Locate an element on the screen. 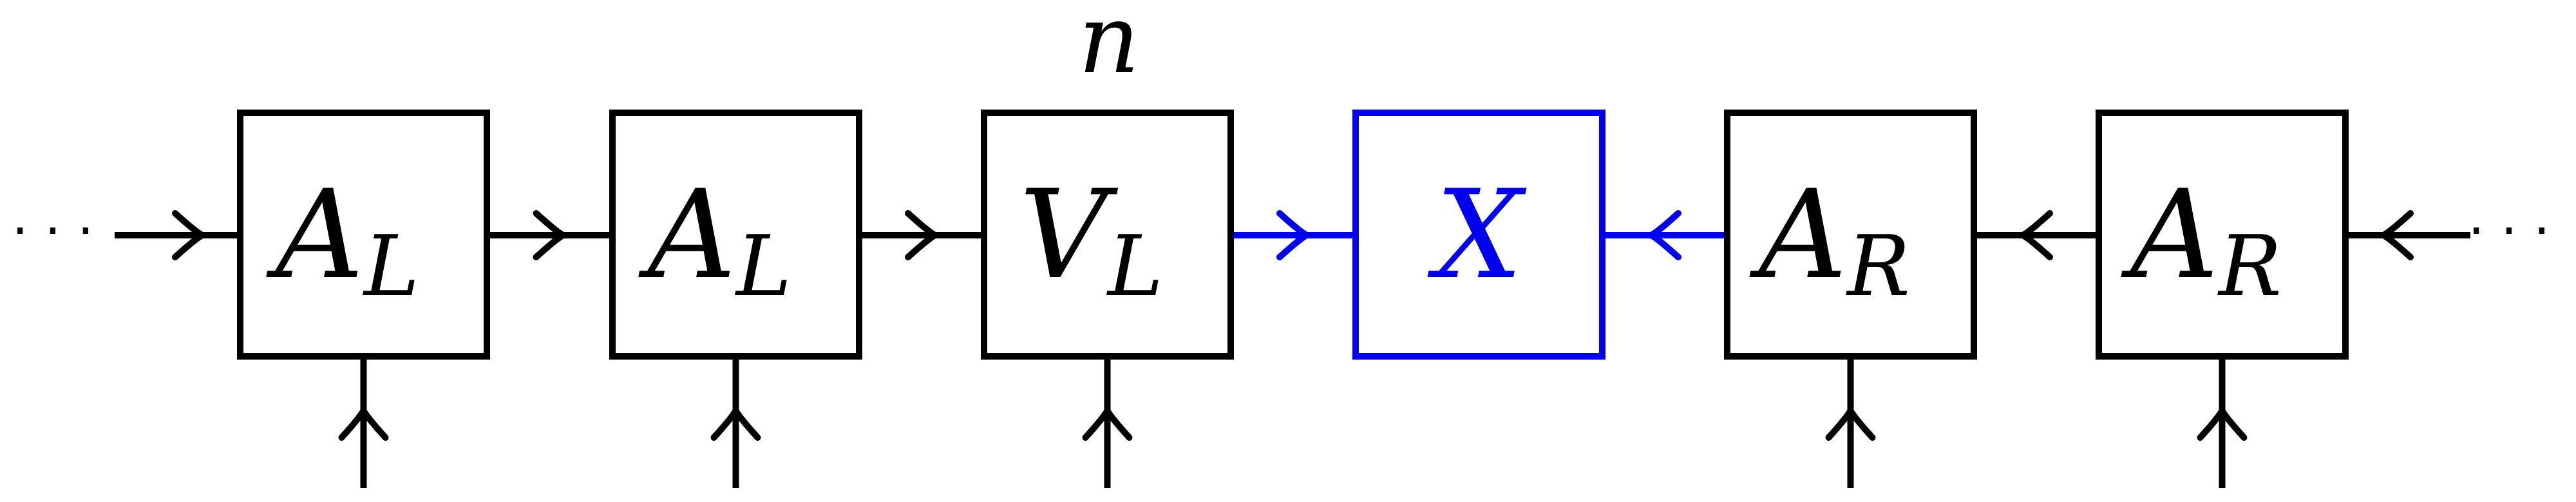 The image size is (2576, 502). tensor-AL2: AL is located at coordinates (735, 235).